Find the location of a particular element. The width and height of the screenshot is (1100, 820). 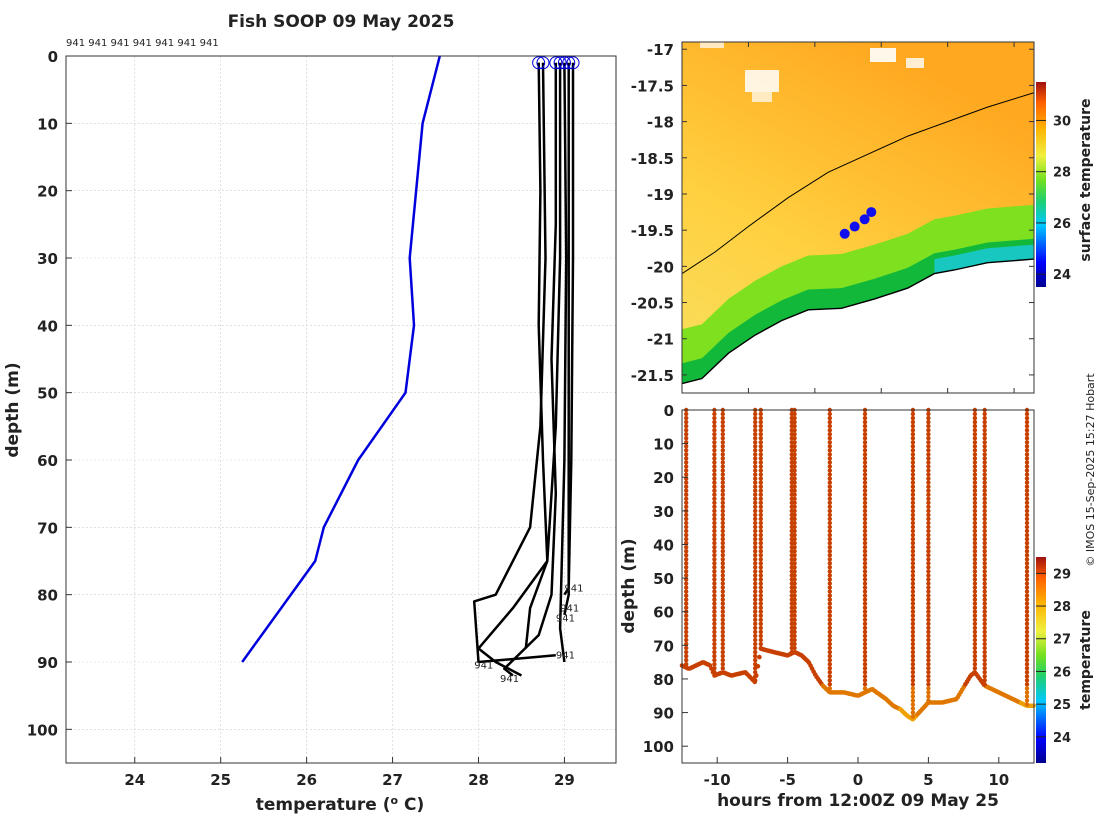

y-tick-label: 50 is located at coordinates (47, 394).